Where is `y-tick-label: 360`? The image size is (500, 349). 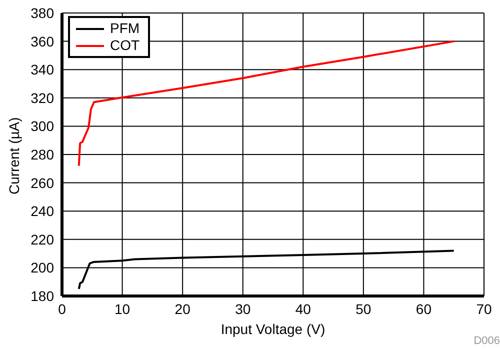 y-tick-label: 360 is located at coordinates (42, 41).